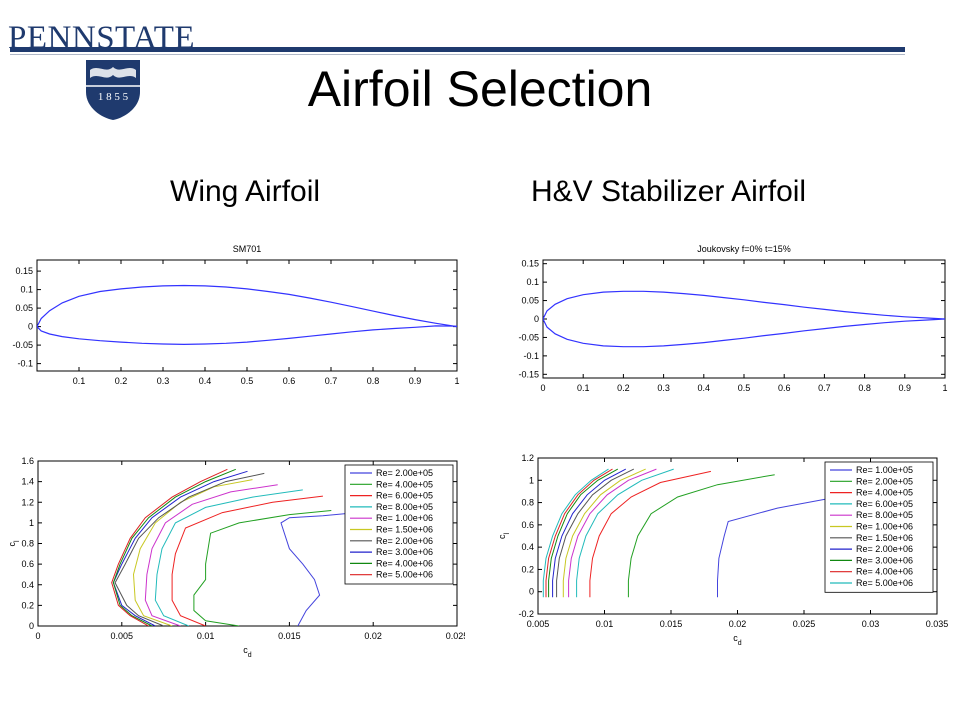  I want to click on stab-polar-legend-entry: Re= 5.00e+06, so click(884, 583).